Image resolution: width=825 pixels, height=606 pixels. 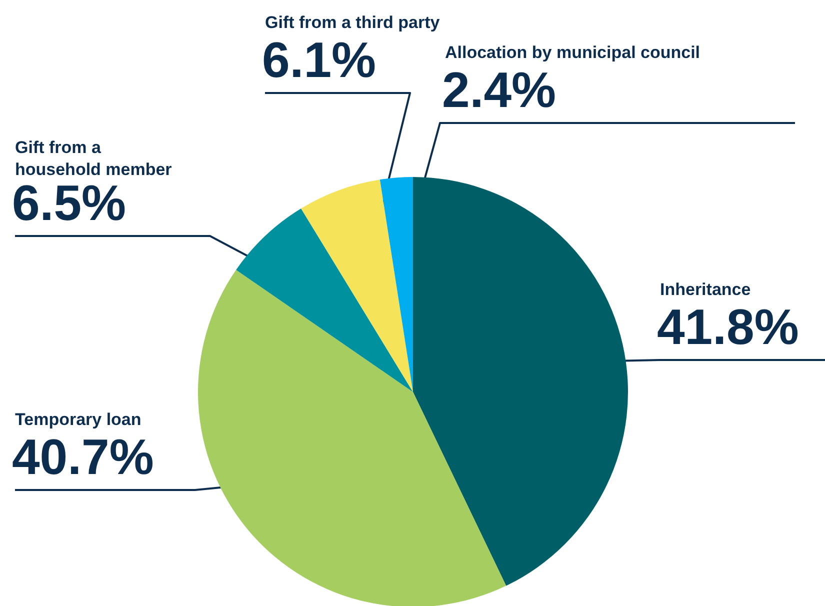 What do you see at coordinates (352, 22) in the screenshot?
I see `slice-label: Gift from a third party` at bounding box center [352, 22].